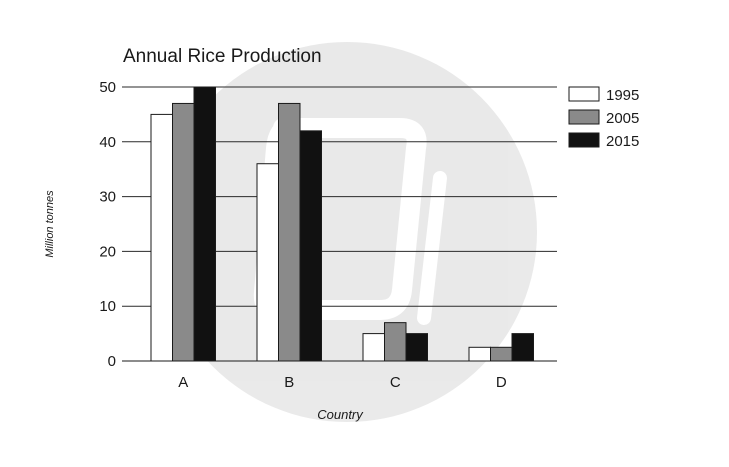 Image resolution: width=729 pixels, height=467 pixels. I want to click on bar-D-2005, so click(501, 354).